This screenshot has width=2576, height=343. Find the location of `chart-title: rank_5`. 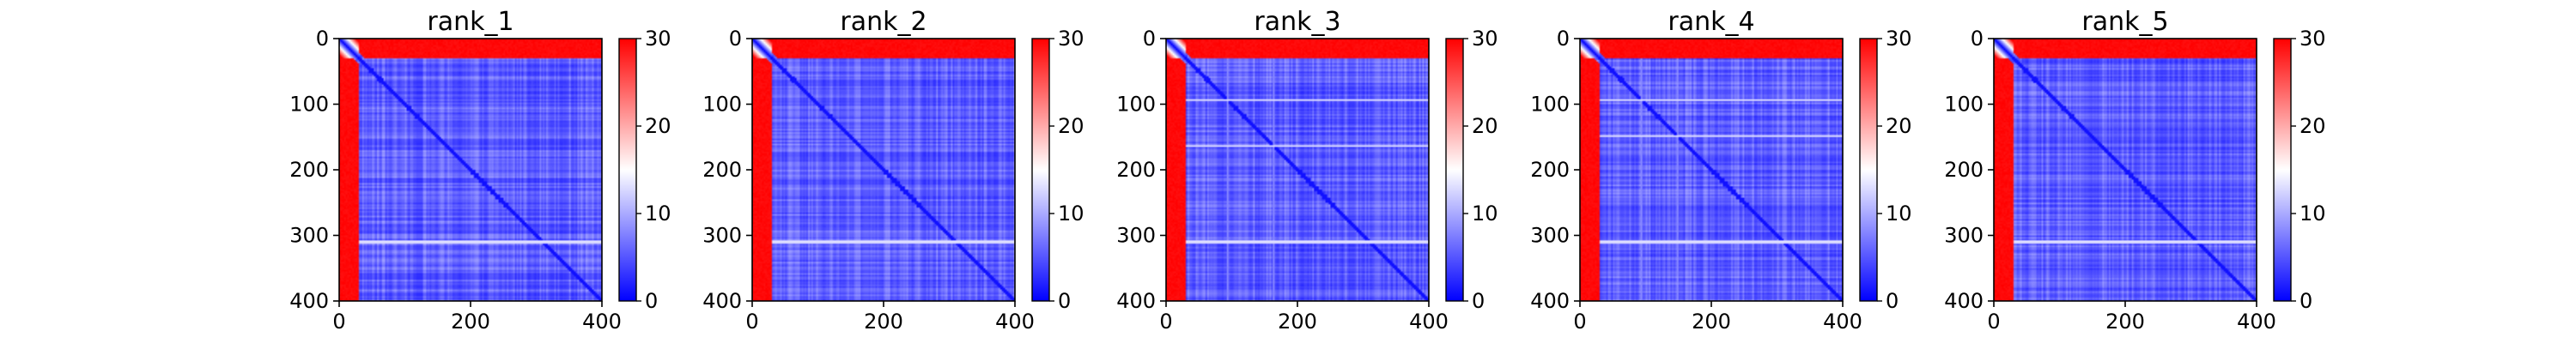

chart-title: rank_5 is located at coordinates (2124, 22).